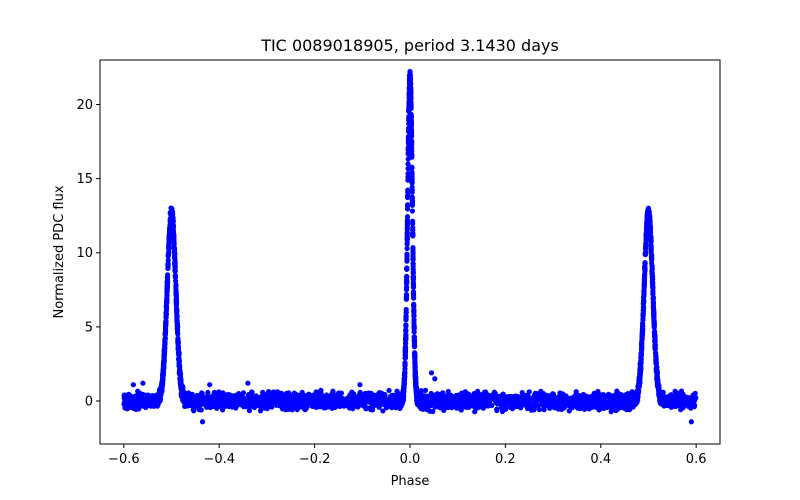 This screenshot has height=500, width=800. What do you see at coordinates (89, 402) in the screenshot?
I see `y-tick-label: 0` at bounding box center [89, 402].